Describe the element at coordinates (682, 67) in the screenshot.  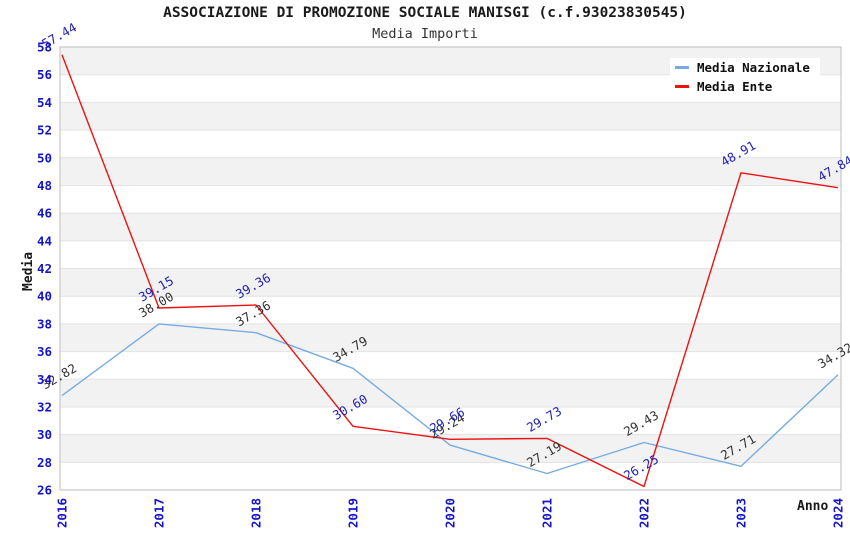
I see `legend-line-swatch-nazionale` at that location.